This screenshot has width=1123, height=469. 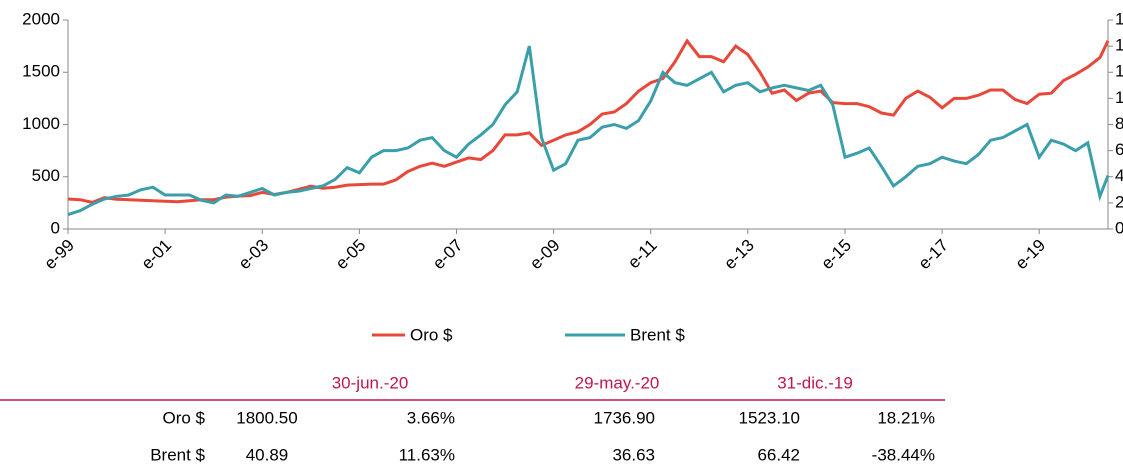 What do you see at coordinates (933, 254) in the screenshot?
I see `x-tick-label: e-17` at bounding box center [933, 254].